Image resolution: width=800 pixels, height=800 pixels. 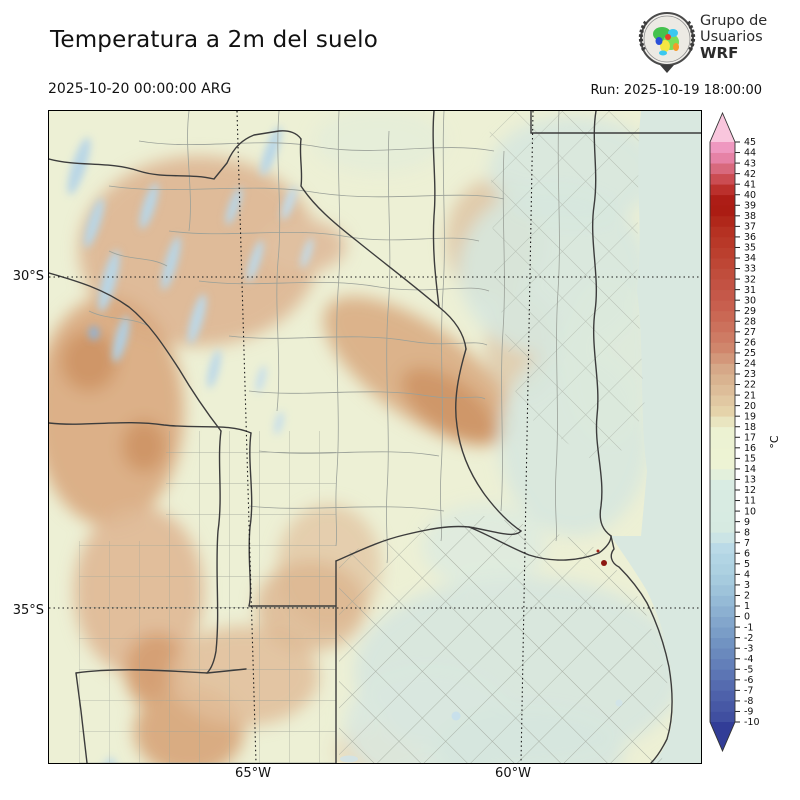 What do you see at coordinates (750, 205) in the screenshot?
I see `colorbar-tick-label: 39` at bounding box center [750, 205].